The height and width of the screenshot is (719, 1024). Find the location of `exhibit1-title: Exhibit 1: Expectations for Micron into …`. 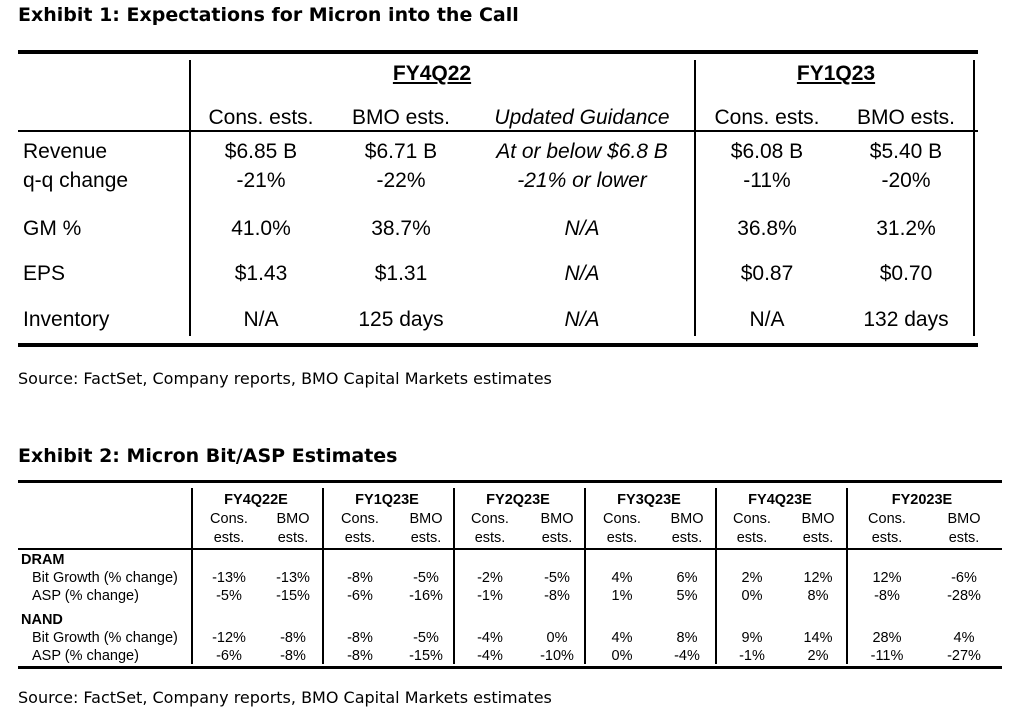

exhibit1-title: Exhibit 1: Expectations for Micron into … is located at coordinates (268, 15).